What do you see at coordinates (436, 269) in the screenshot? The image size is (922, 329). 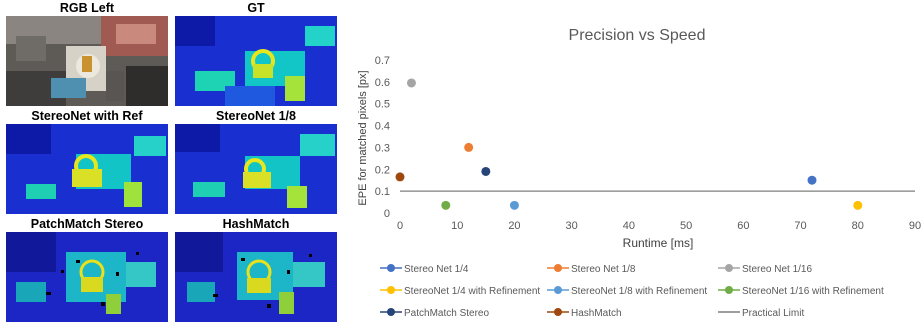 I see `legend-label: Stereo Net 1/4` at bounding box center [436, 269].